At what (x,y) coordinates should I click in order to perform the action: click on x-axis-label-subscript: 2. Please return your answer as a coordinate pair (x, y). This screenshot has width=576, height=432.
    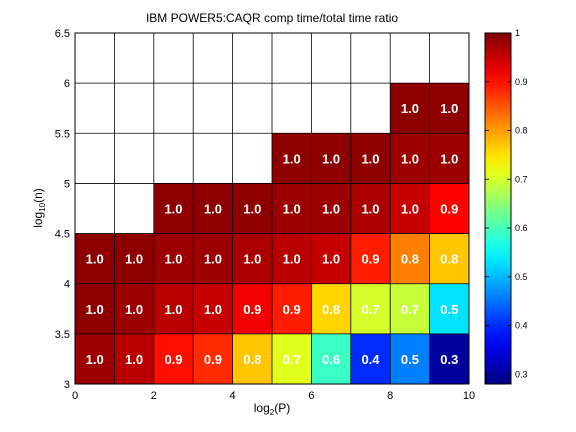
    Looking at the image, I should click on (272, 412).